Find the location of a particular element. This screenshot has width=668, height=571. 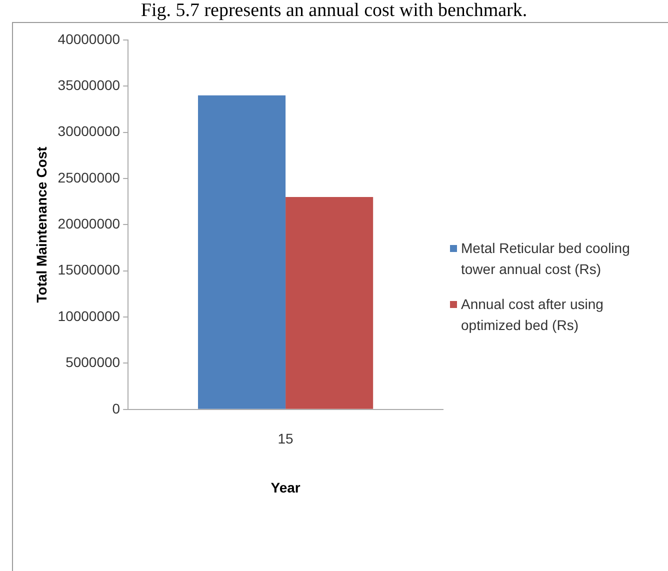

y-tick-label: 5000000 is located at coordinates (93, 362).